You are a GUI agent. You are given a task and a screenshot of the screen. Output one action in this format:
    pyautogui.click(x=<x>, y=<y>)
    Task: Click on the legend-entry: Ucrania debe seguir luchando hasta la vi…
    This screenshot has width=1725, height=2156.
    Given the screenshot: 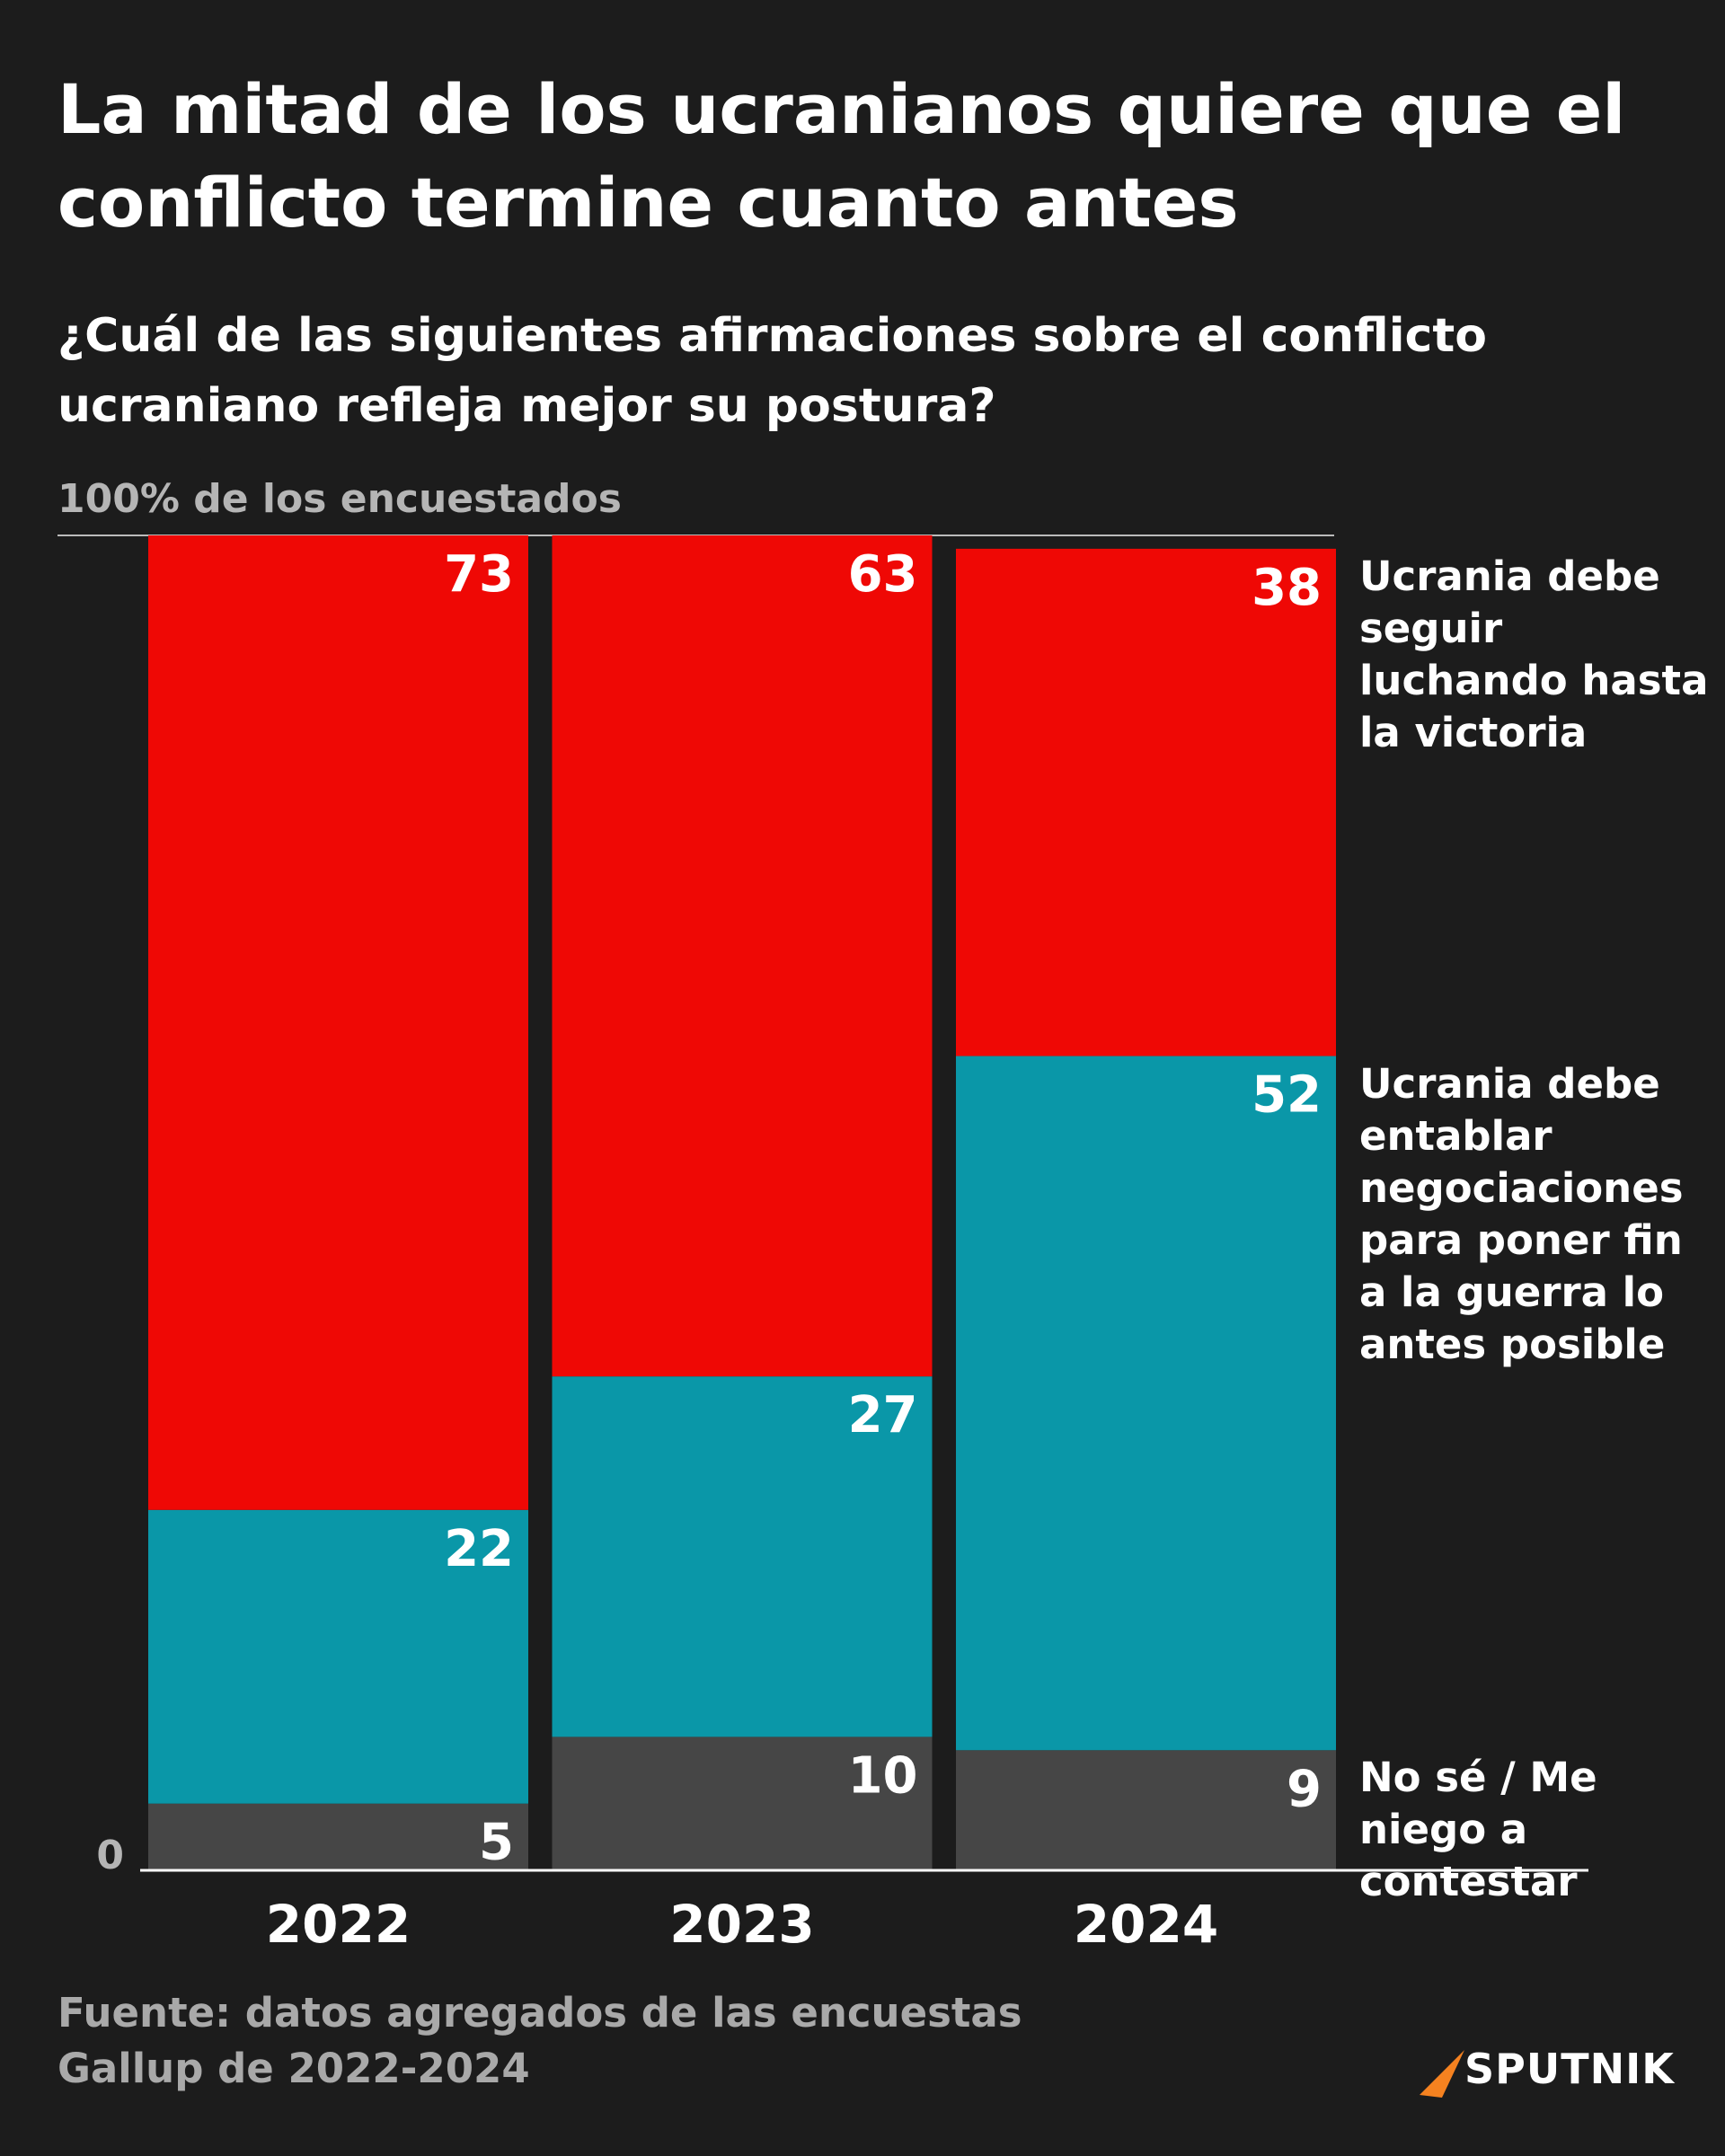 What is the action you would take?
    pyautogui.click(x=1534, y=654)
    